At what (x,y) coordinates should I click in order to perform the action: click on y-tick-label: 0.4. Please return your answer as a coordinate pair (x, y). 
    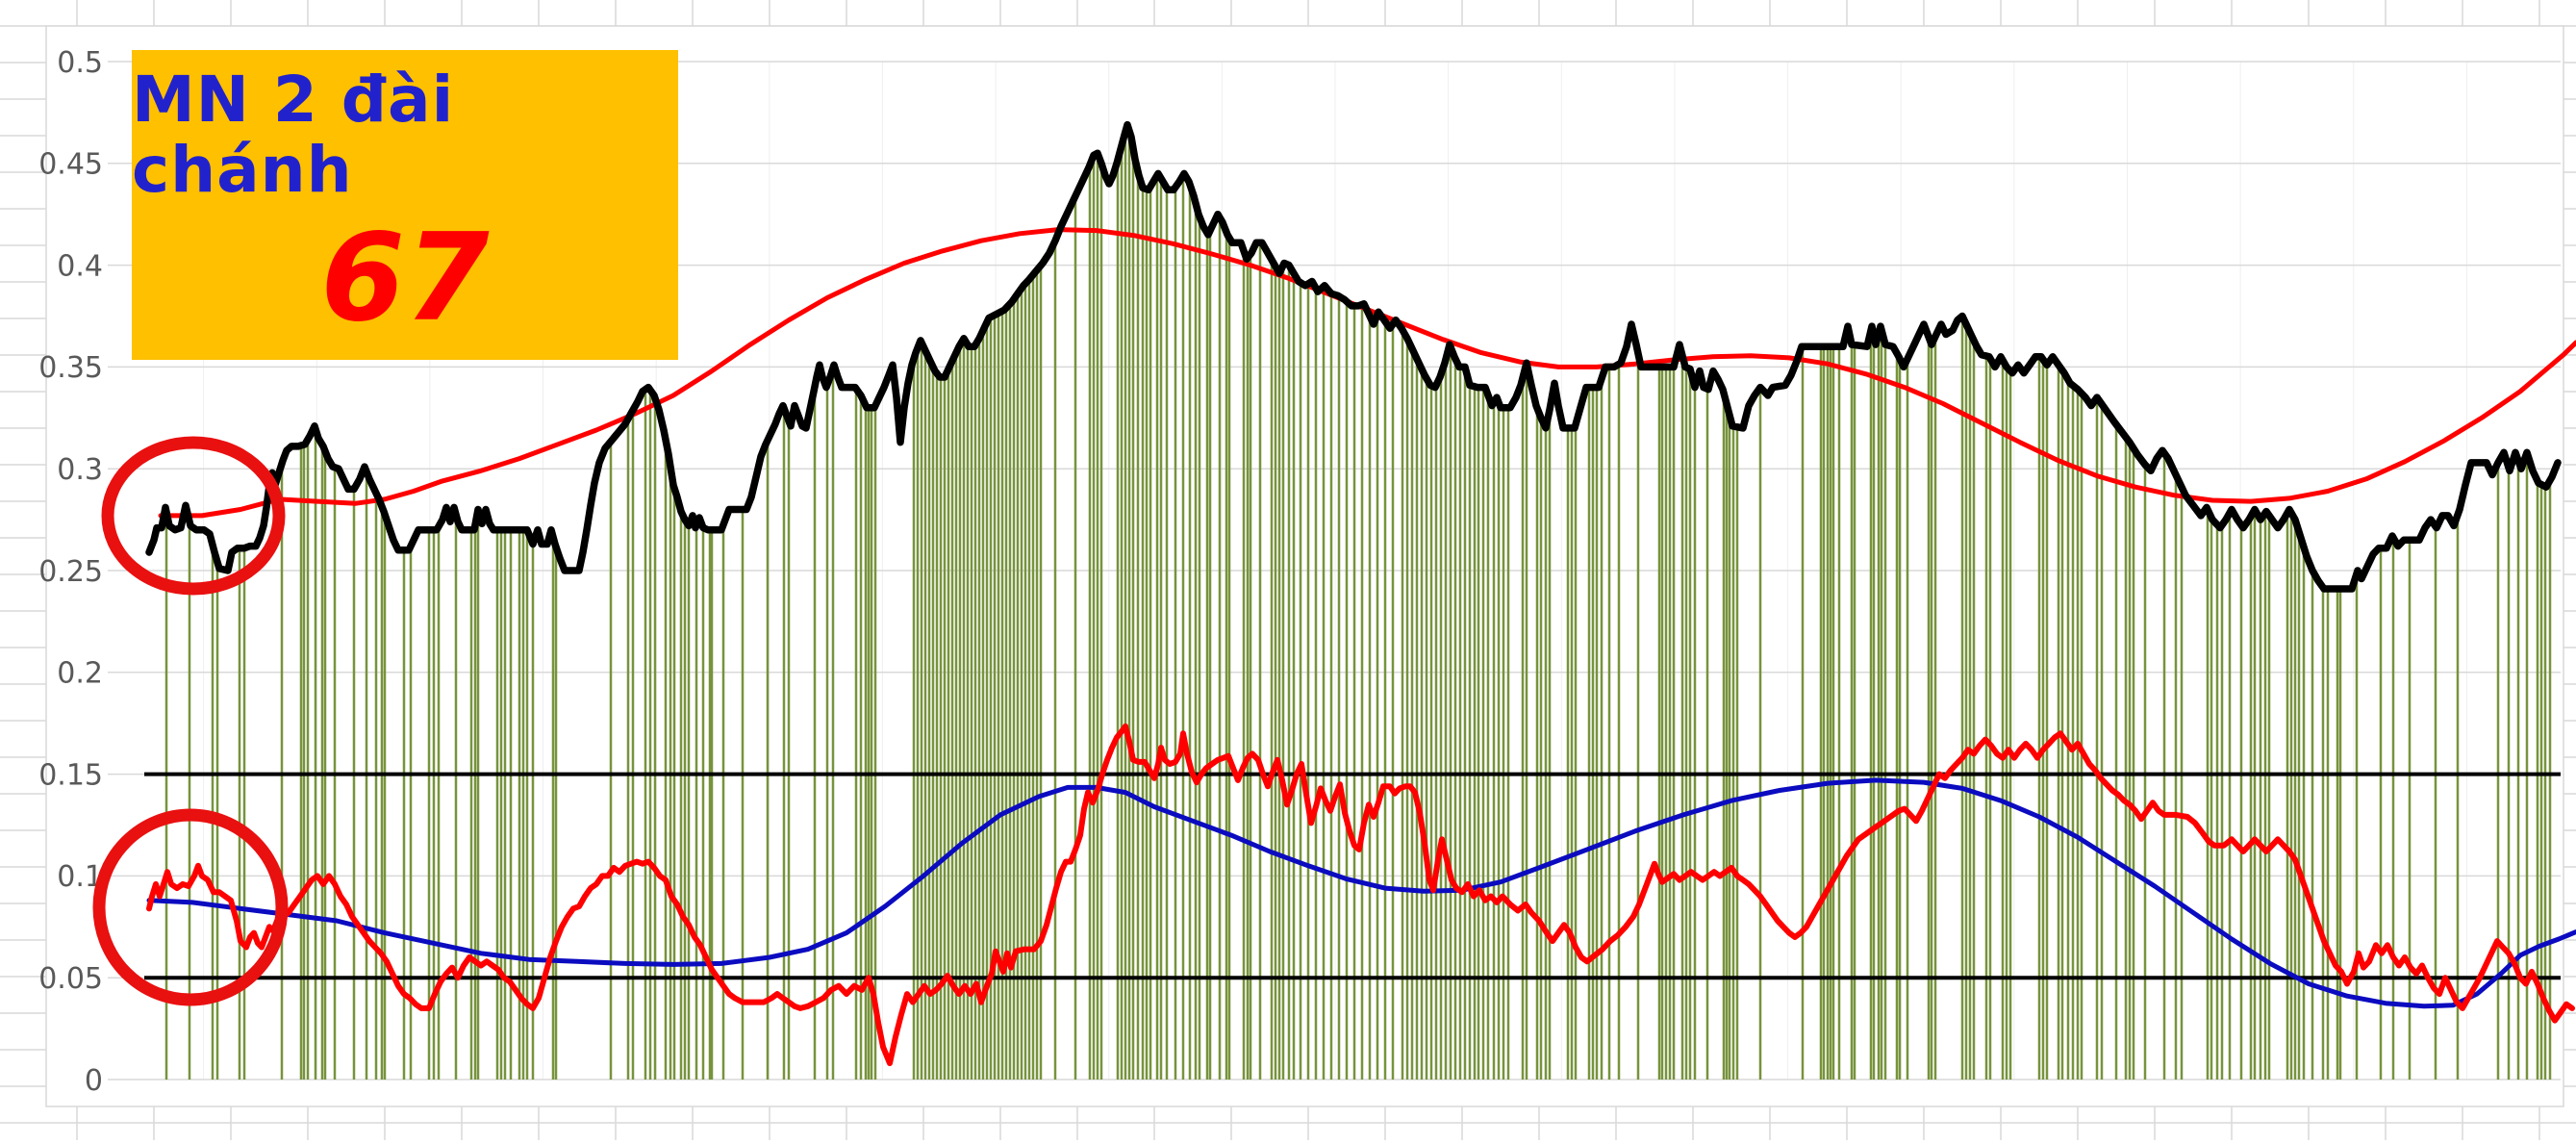
    Looking at the image, I should click on (80, 266).